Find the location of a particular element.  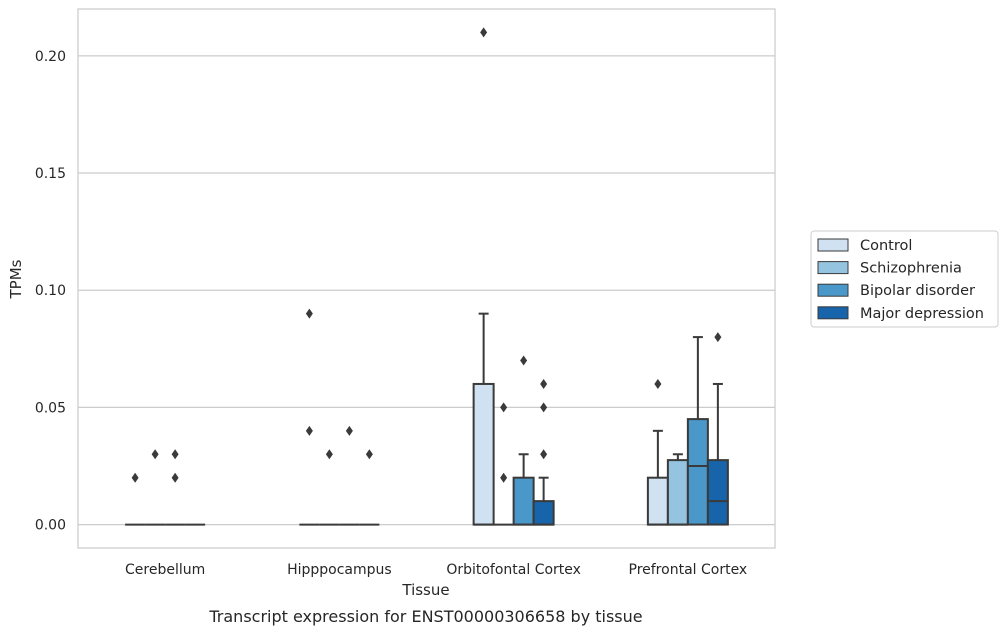

x-tick-label: Cerebellum is located at coordinates (165, 570).